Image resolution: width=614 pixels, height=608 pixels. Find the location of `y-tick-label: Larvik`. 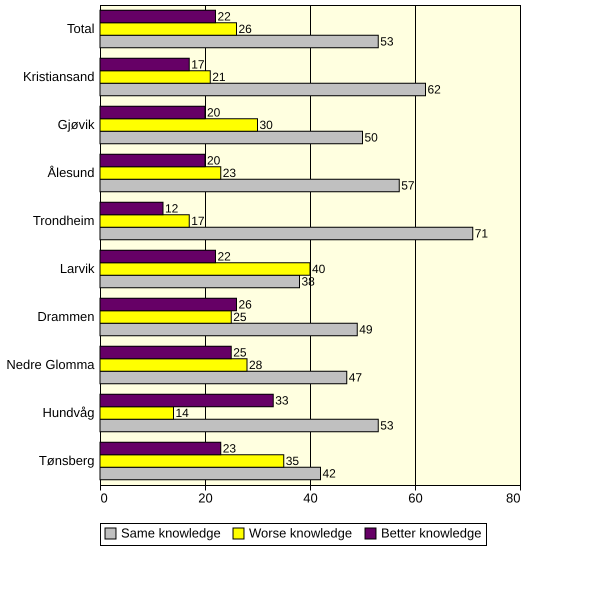

y-tick-label: Larvik is located at coordinates (77, 268).